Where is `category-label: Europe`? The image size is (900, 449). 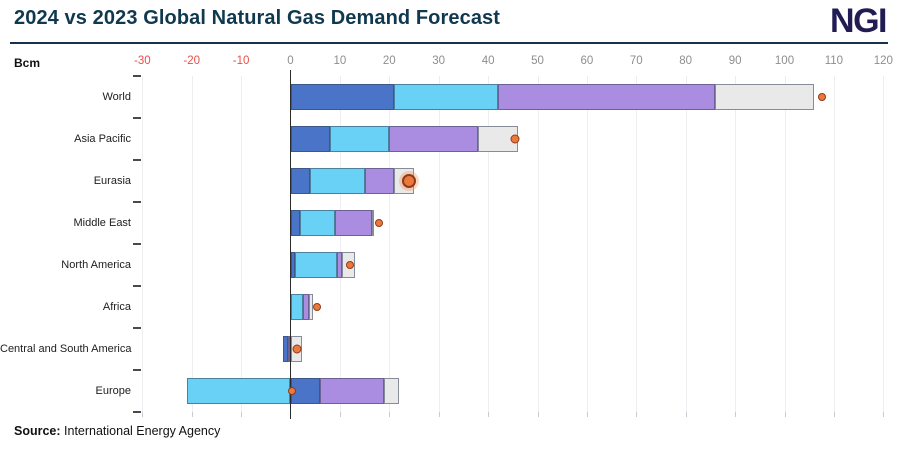 category-label: Europe is located at coordinates (113, 391).